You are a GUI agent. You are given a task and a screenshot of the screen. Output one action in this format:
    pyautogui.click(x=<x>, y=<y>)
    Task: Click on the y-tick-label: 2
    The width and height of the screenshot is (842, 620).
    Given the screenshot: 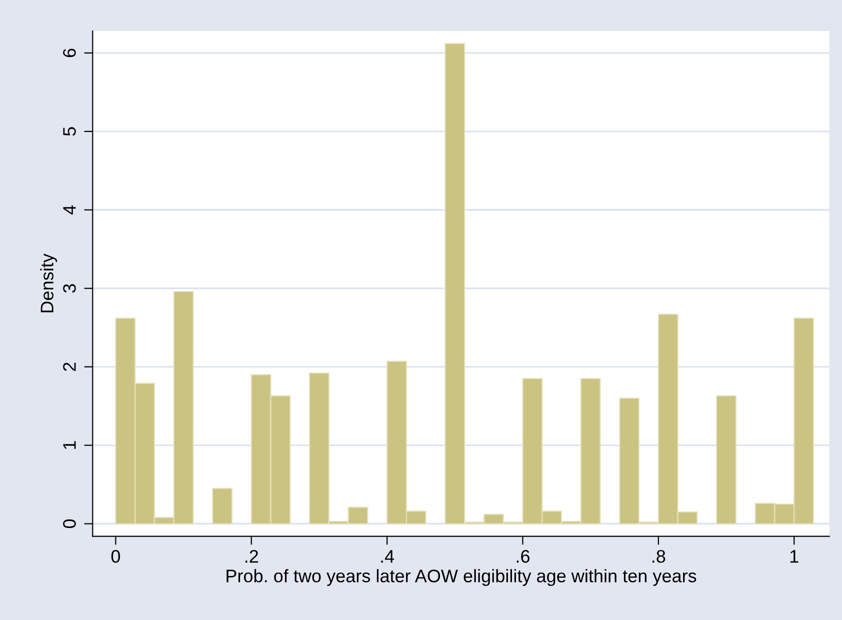 What is the action you would take?
    pyautogui.click(x=69, y=366)
    